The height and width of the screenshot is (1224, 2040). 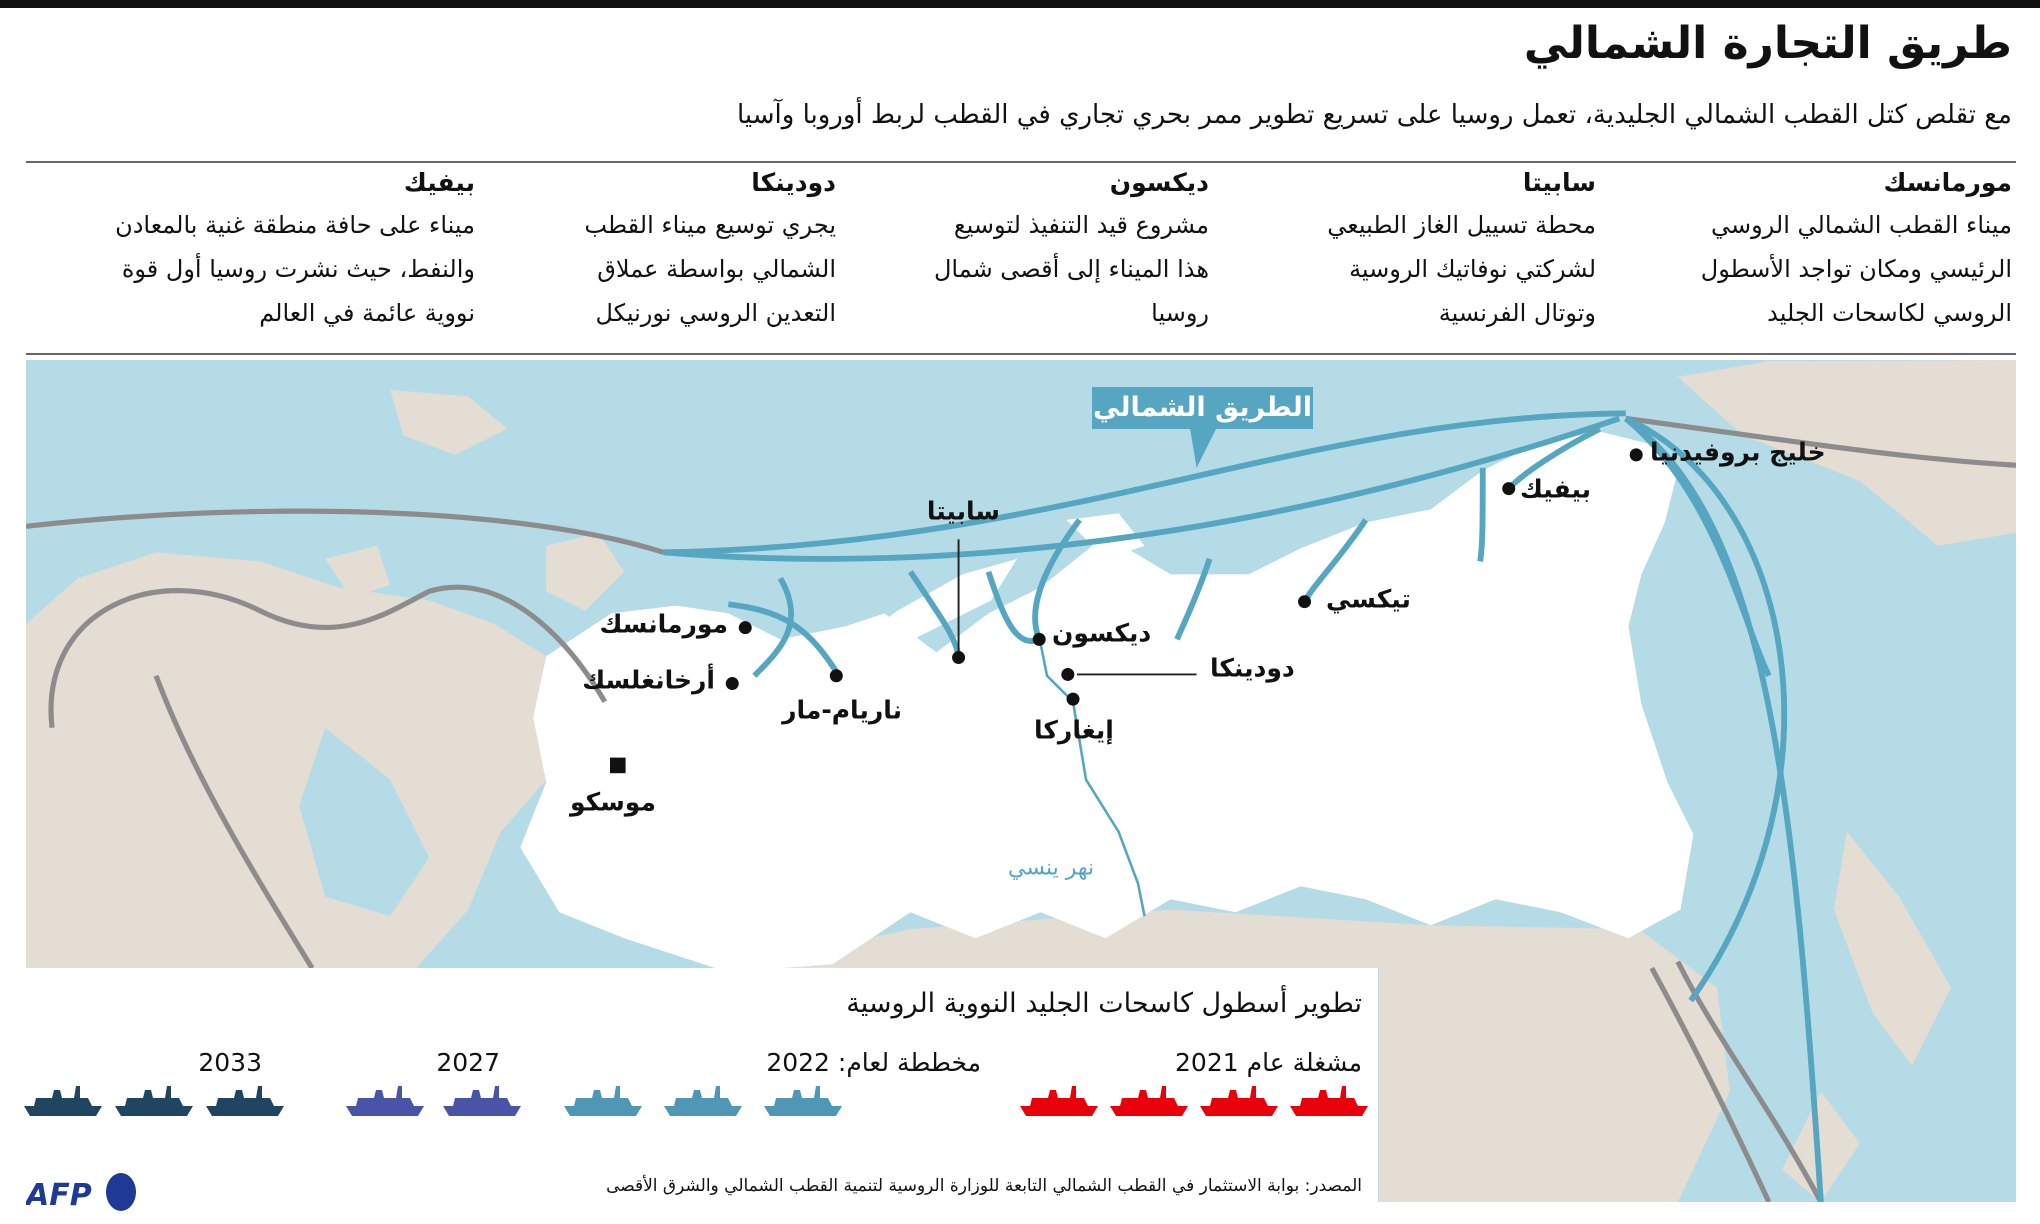 What do you see at coordinates (1074, 730) in the screenshot?
I see `label-igarka: إيغاركا` at bounding box center [1074, 730].